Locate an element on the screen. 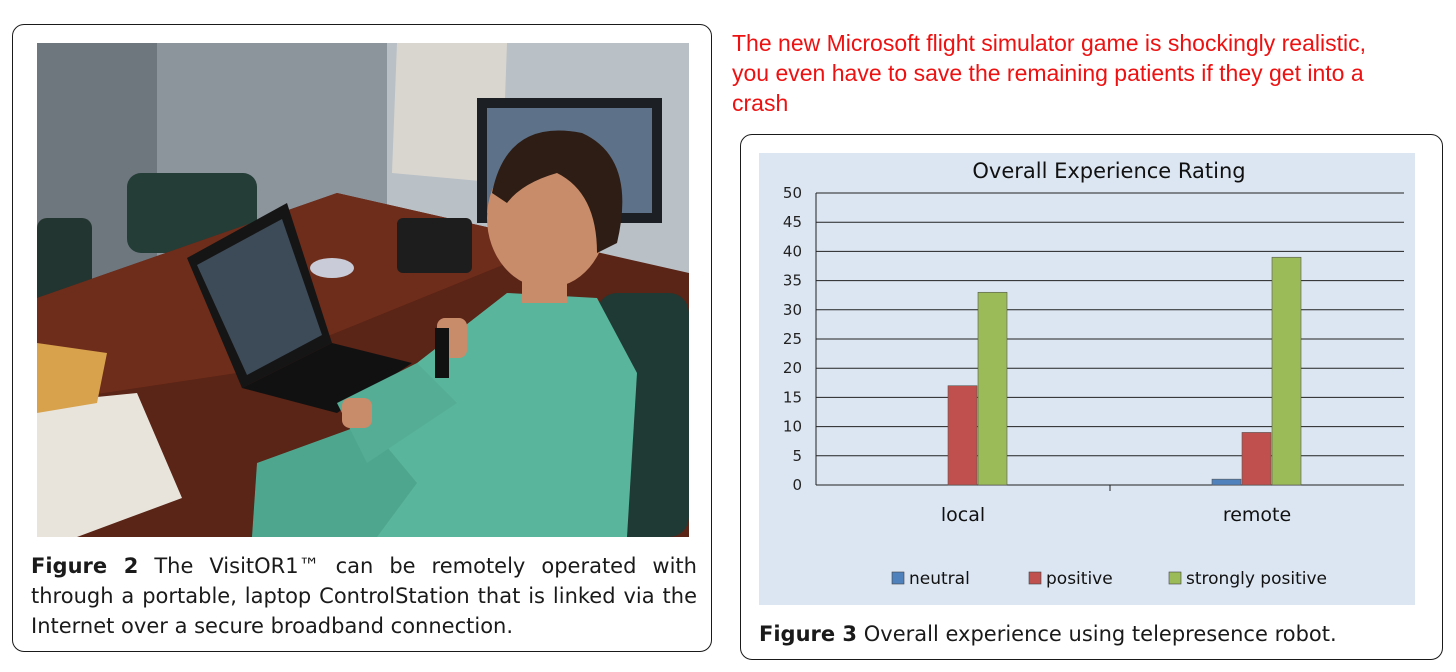  bar-strongly-positive-remote is located at coordinates (1286, 371).